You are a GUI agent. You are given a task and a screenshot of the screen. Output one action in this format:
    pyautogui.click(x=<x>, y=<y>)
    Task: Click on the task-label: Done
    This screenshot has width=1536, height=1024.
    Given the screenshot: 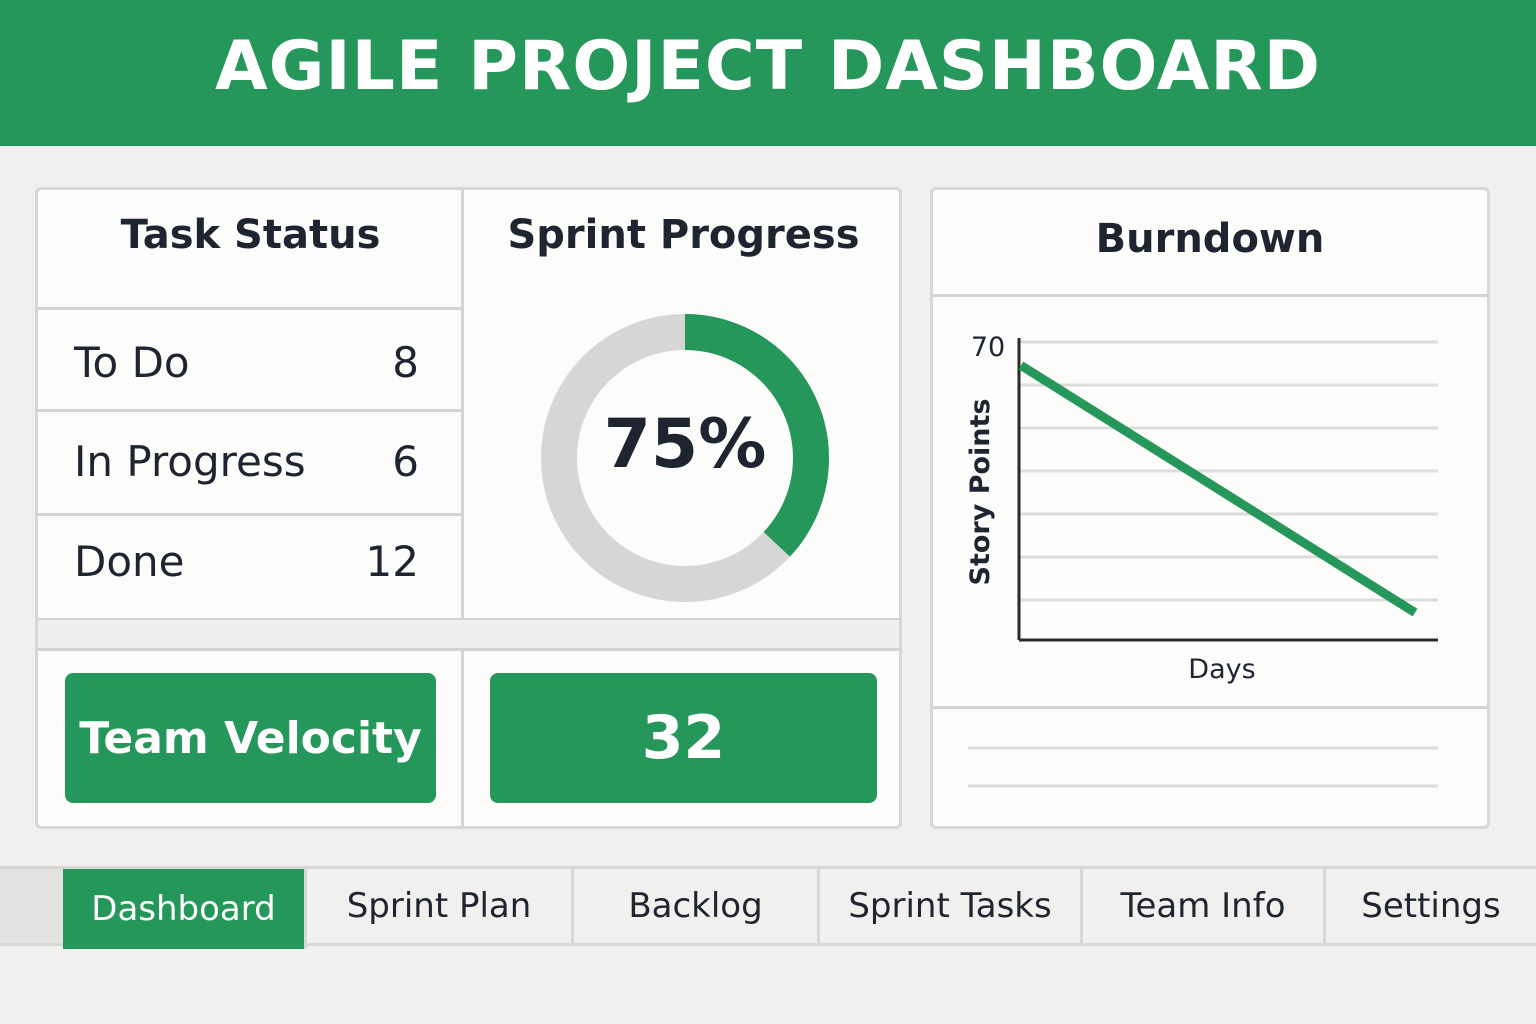 What is the action you would take?
    pyautogui.click(x=129, y=561)
    